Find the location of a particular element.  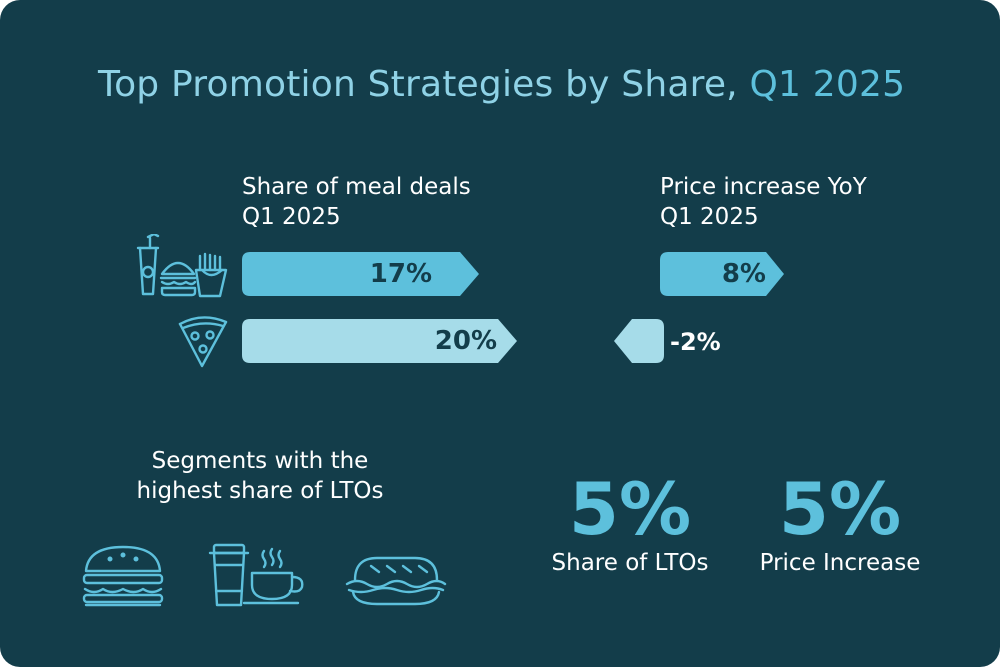

segments-title-line2: highest share of LTOs is located at coordinates (260, 491).